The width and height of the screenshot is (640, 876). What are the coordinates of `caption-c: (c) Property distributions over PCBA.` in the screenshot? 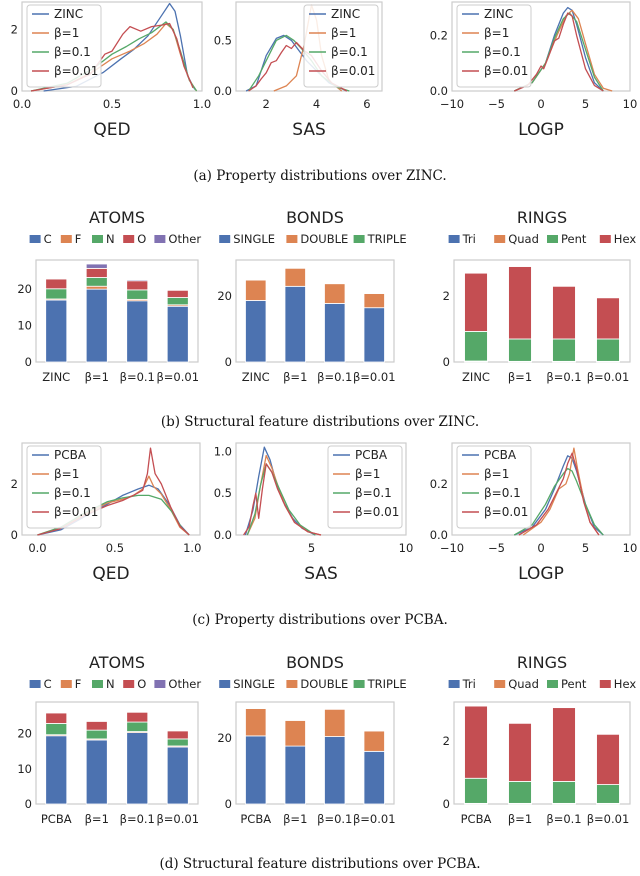 It's located at (320, 620).